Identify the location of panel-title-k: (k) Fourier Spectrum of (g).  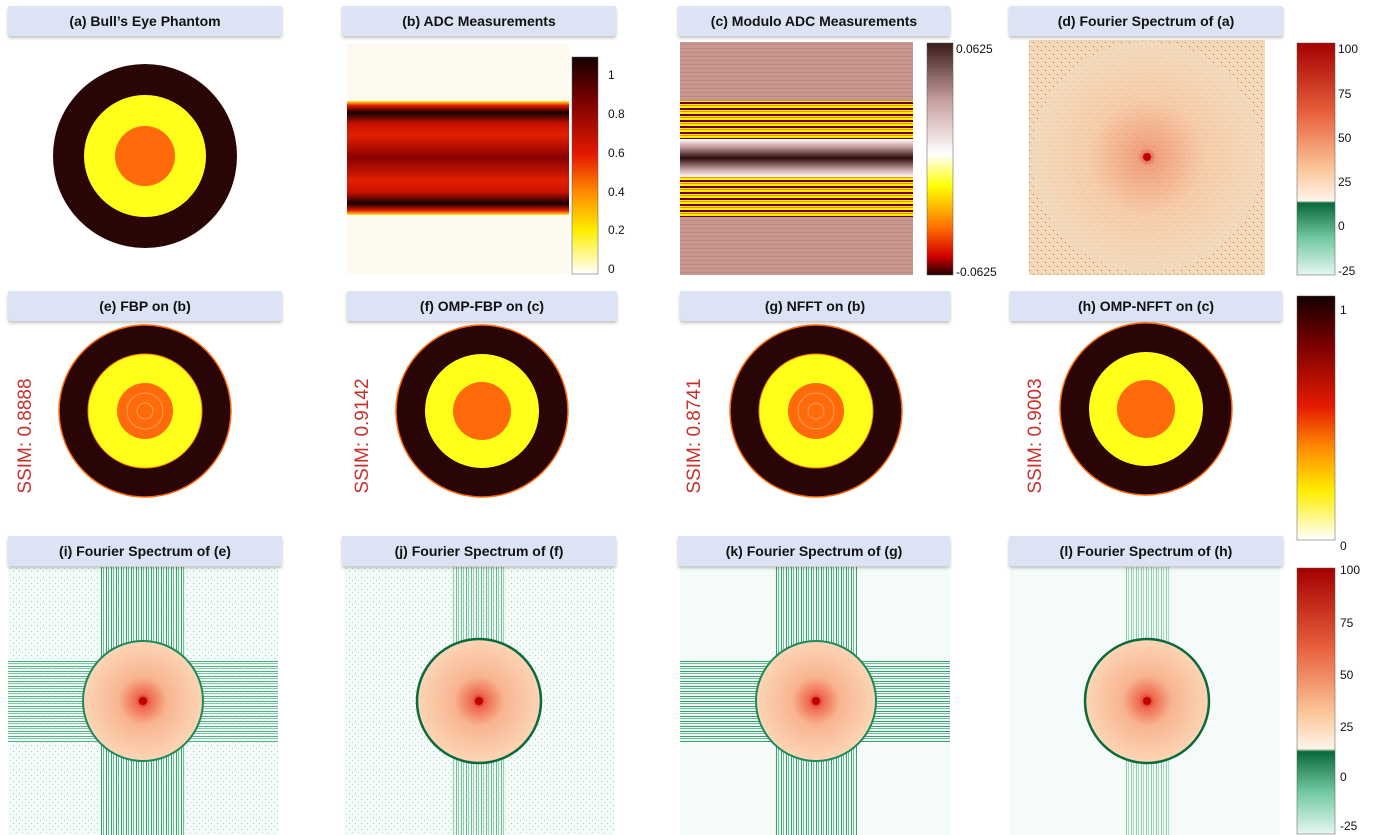
(814, 551).